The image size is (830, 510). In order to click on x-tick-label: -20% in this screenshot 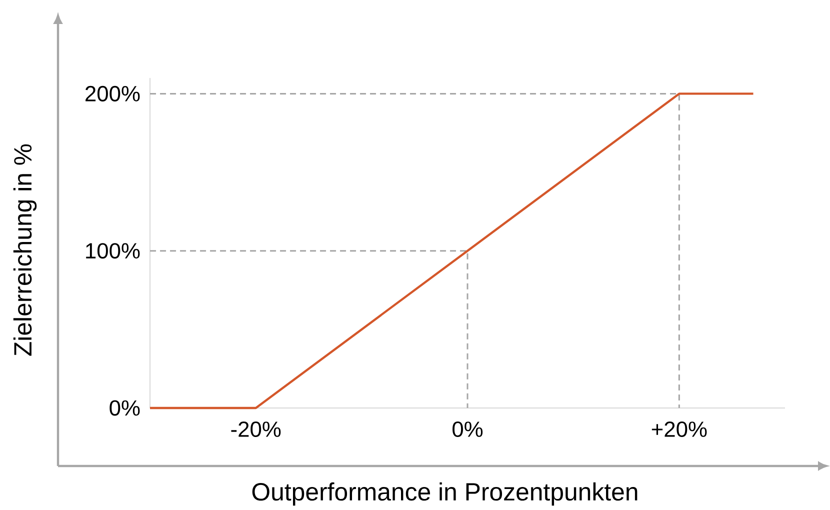, I will do `click(256, 429)`.